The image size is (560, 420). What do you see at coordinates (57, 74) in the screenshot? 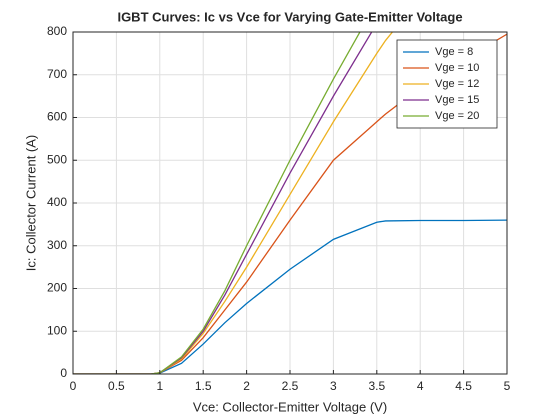
I see `y-tick-label: 700` at bounding box center [57, 74].